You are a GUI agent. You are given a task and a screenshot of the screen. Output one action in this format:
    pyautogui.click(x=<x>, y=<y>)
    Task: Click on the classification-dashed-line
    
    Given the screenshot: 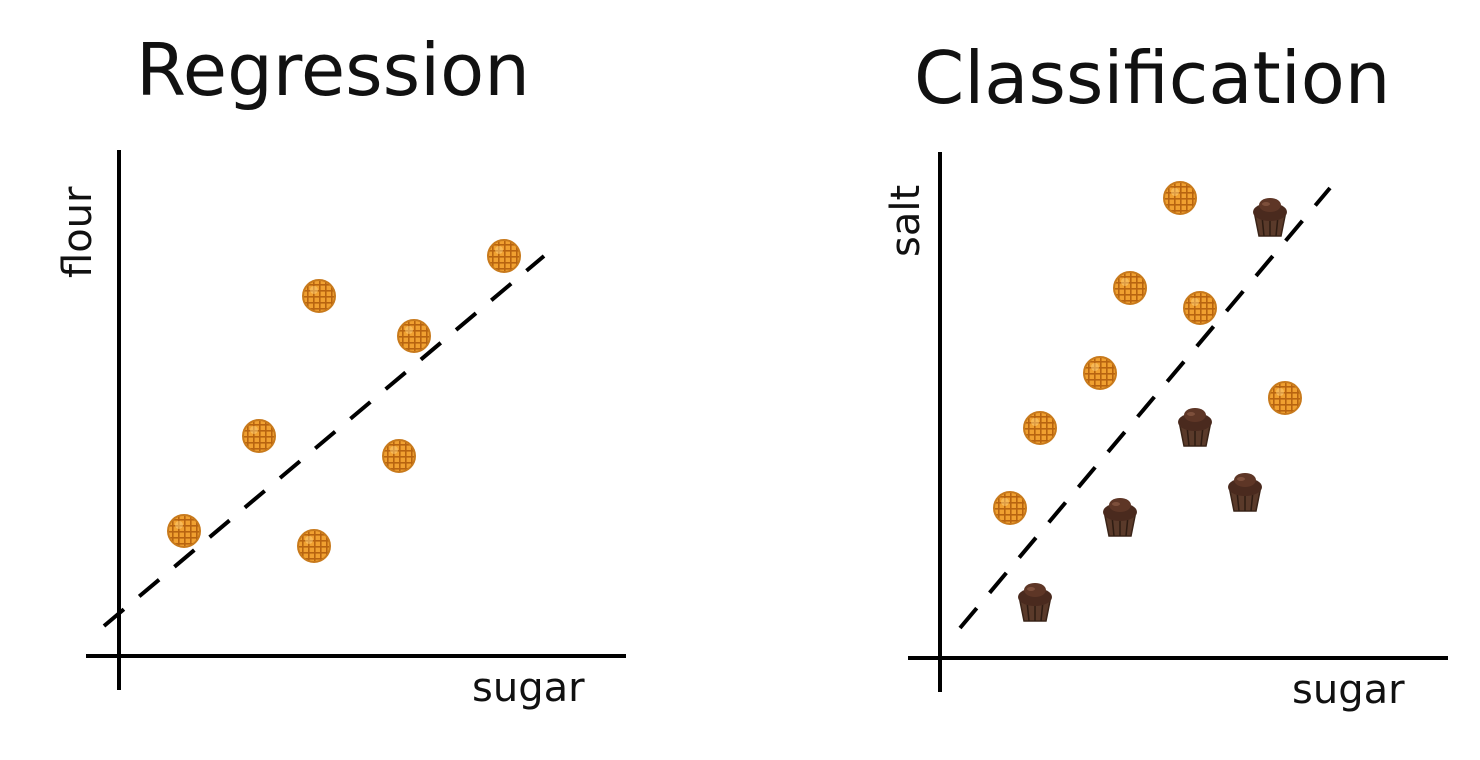 What is the action you would take?
    pyautogui.click(x=1145, y=408)
    